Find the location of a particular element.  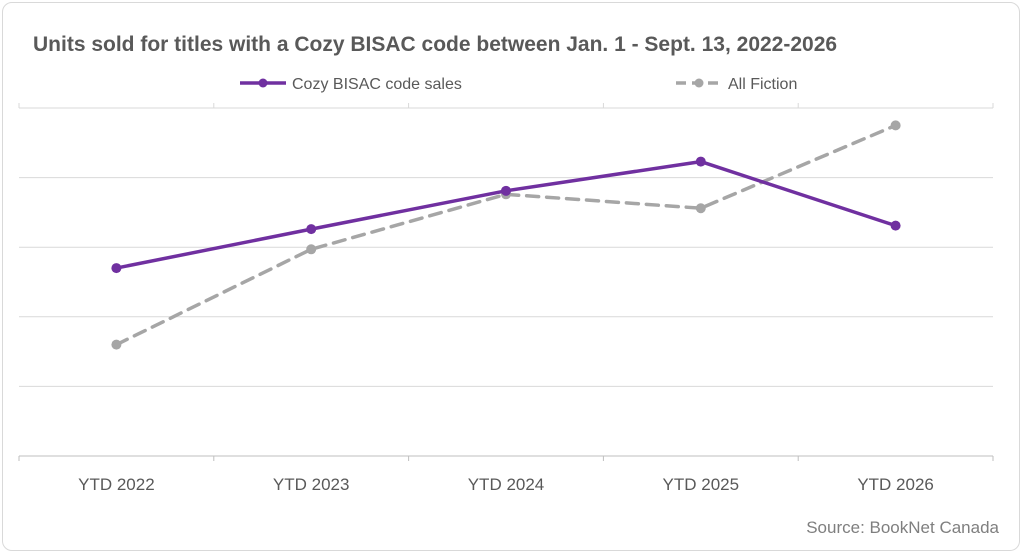

x-tick-label: YTD 2025 is located at coordinates (701, 484).